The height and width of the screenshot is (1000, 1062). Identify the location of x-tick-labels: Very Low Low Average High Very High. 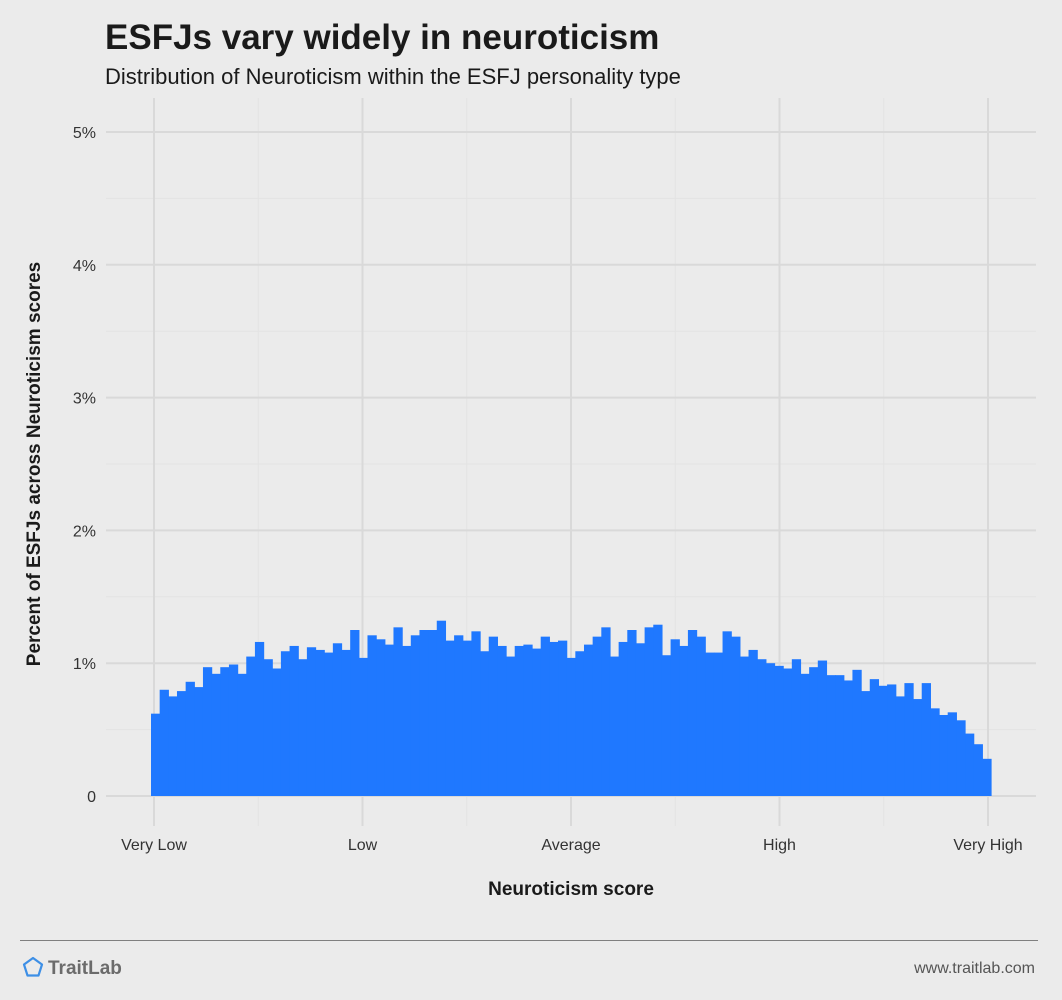
(572, 845).